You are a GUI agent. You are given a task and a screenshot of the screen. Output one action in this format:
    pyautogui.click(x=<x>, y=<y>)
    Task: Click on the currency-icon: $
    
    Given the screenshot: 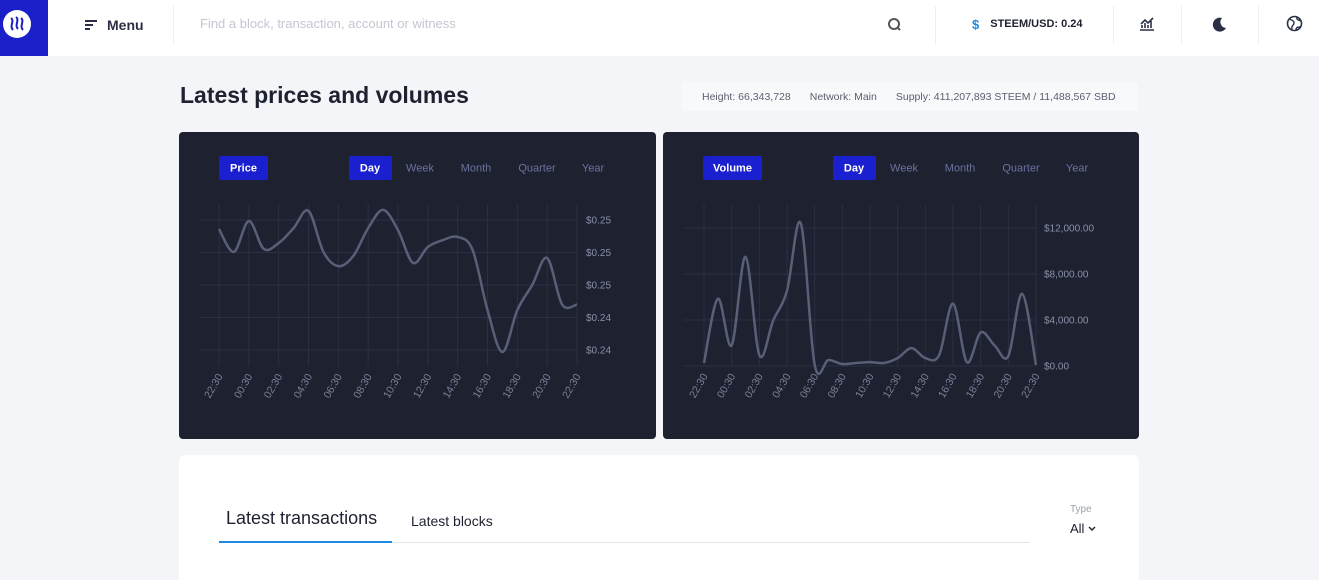 What is the action you would take?
    pyautogui.click(x=976, y=24)
    